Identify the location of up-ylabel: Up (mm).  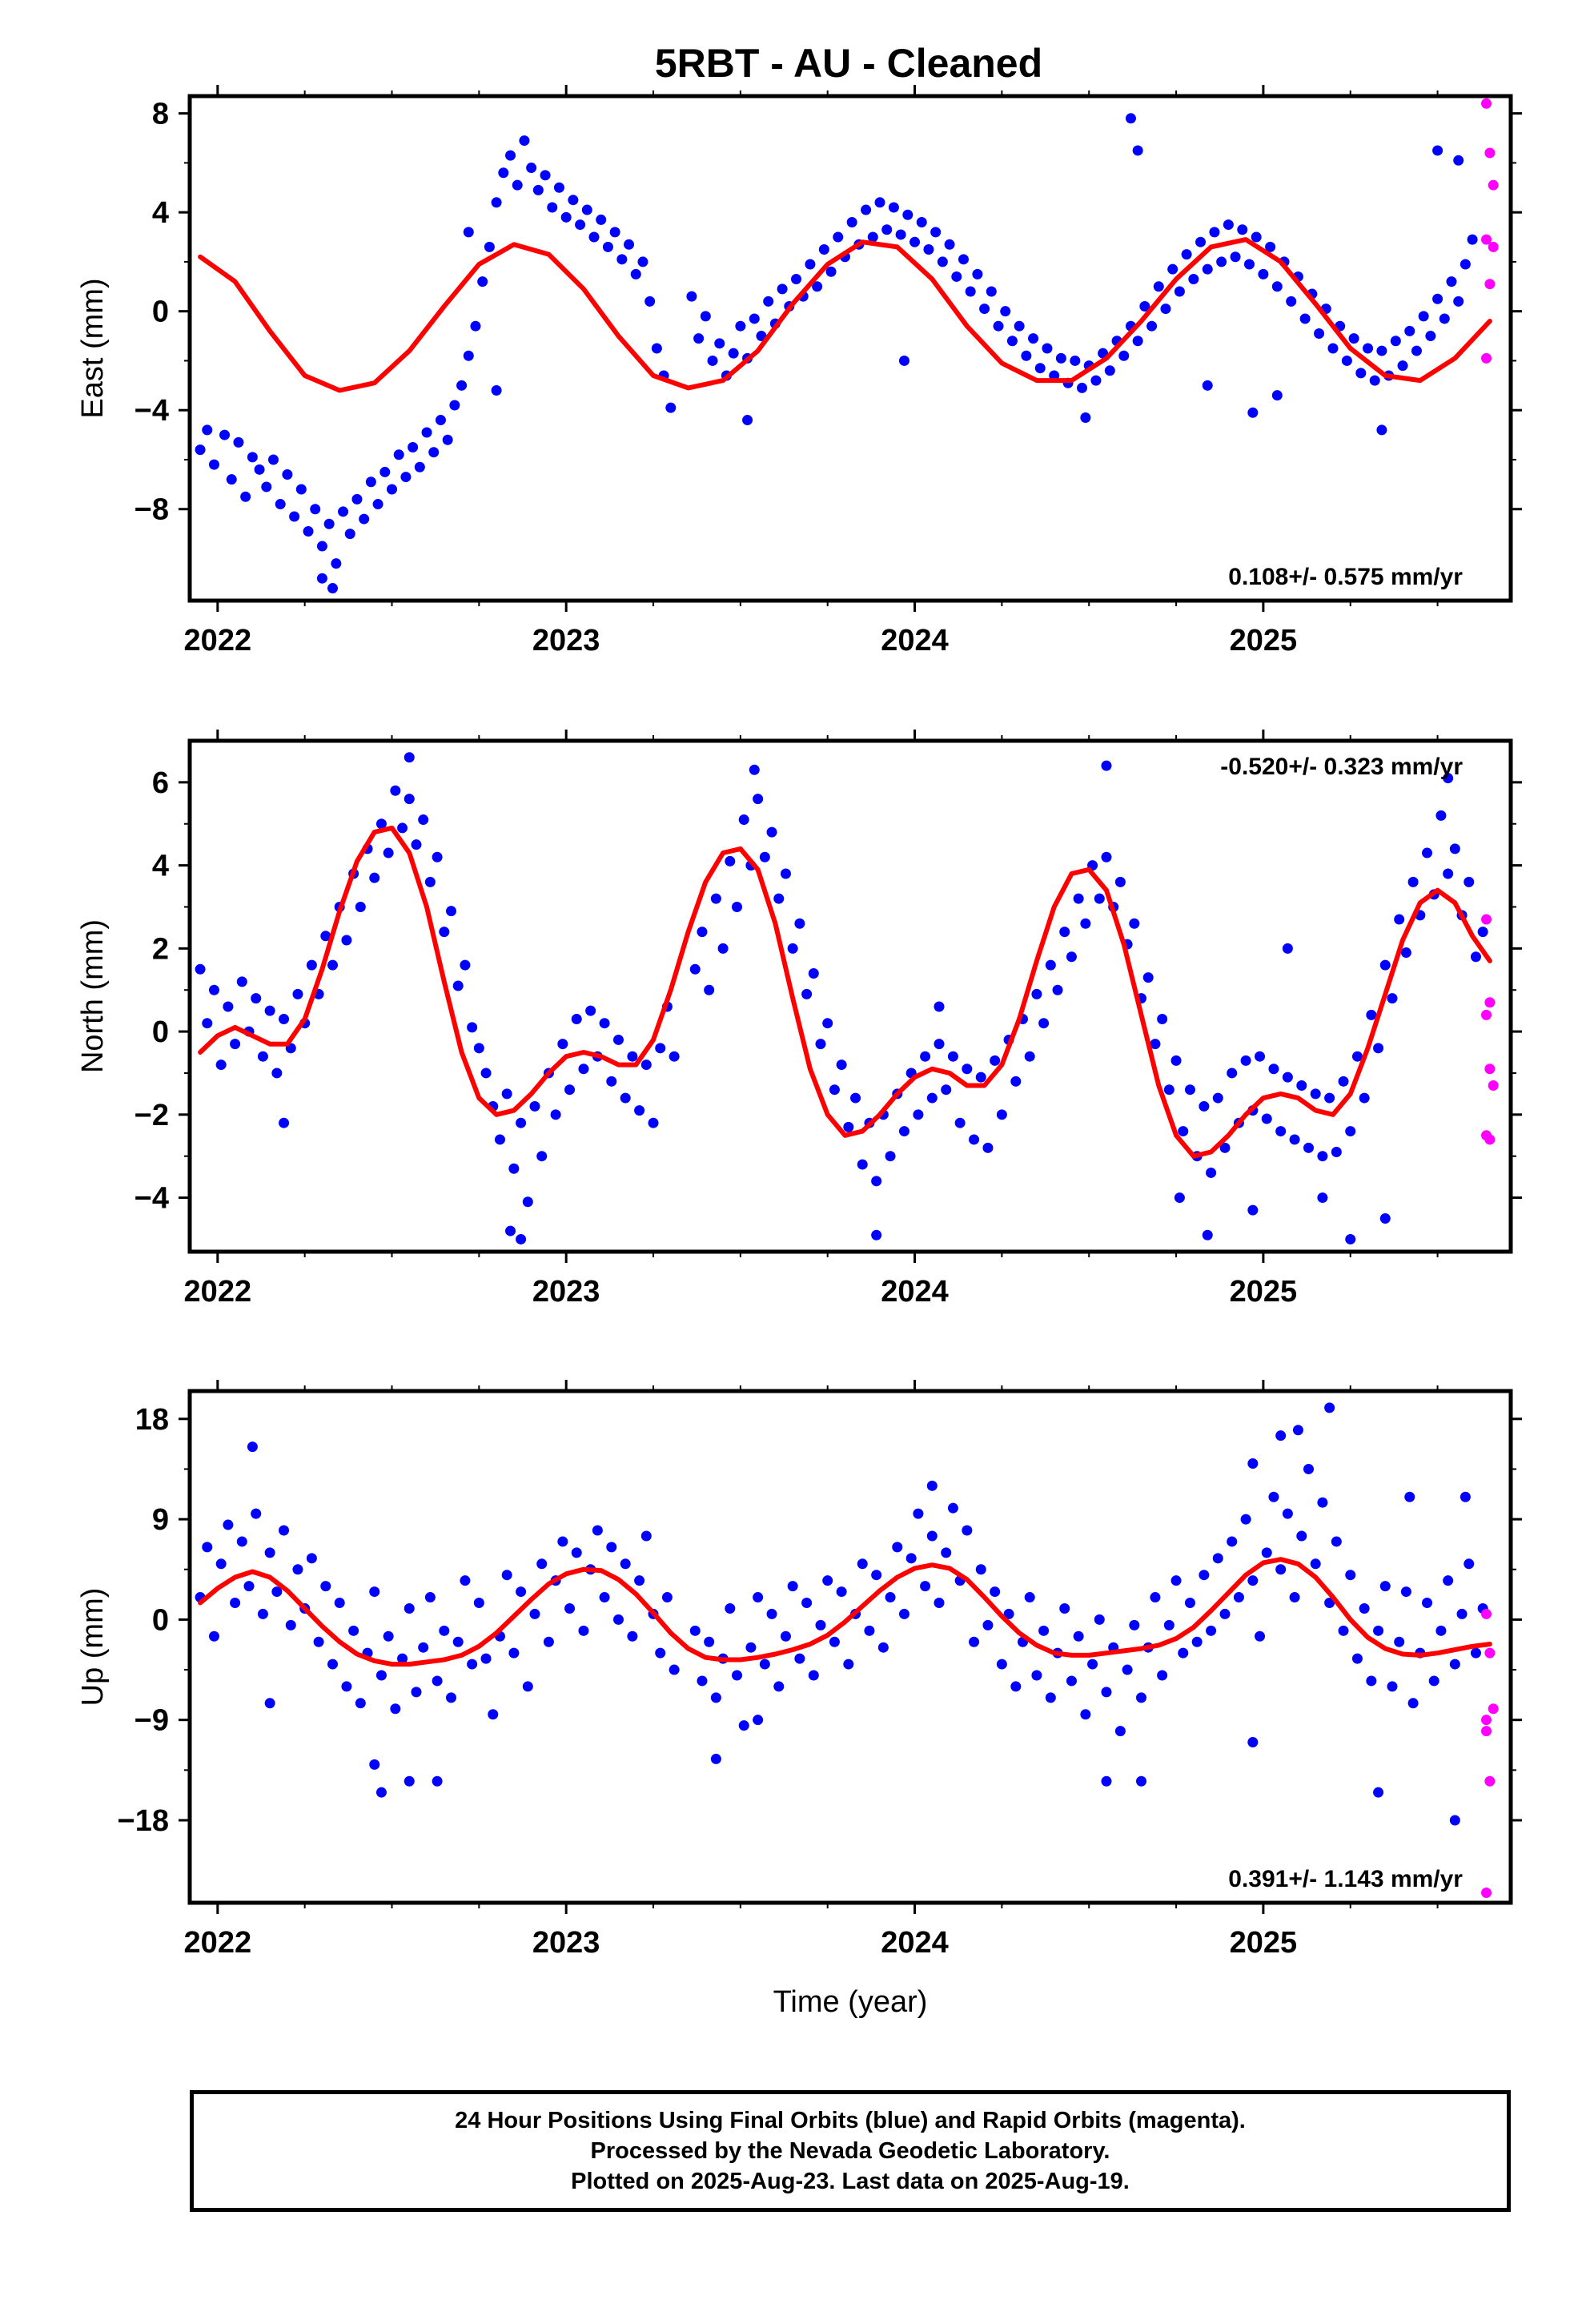
(93, 1647).